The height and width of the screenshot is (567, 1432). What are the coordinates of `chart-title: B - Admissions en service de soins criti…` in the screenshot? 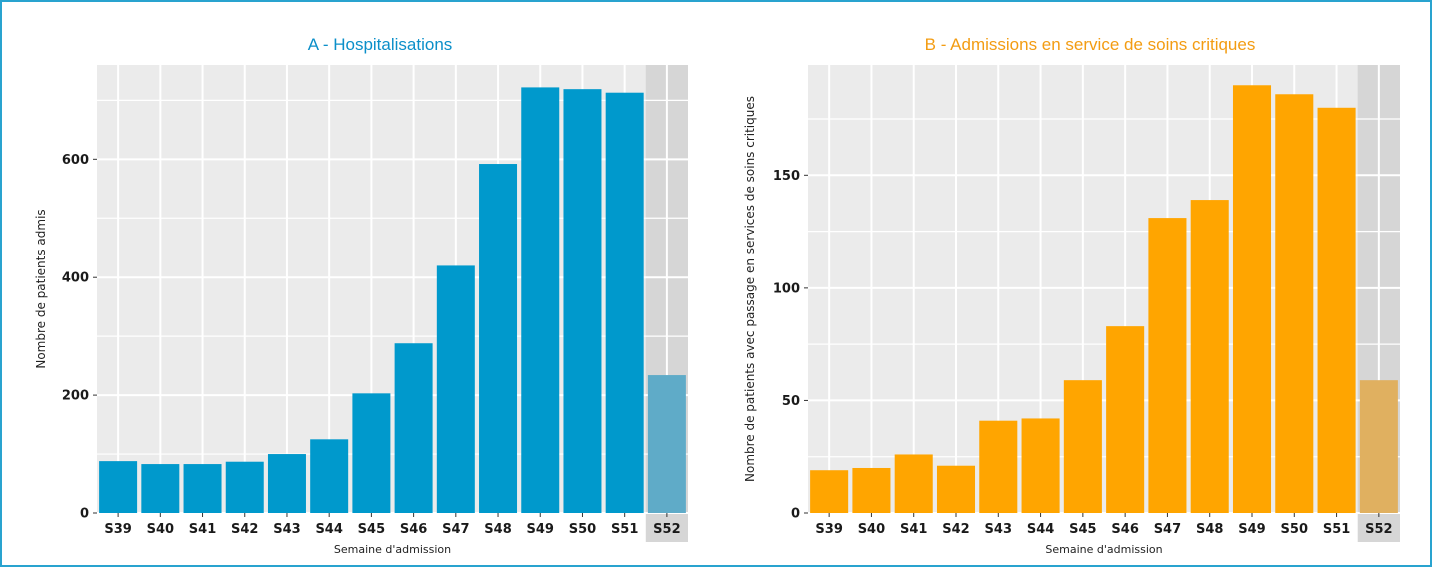 It's located at (1090, 44).